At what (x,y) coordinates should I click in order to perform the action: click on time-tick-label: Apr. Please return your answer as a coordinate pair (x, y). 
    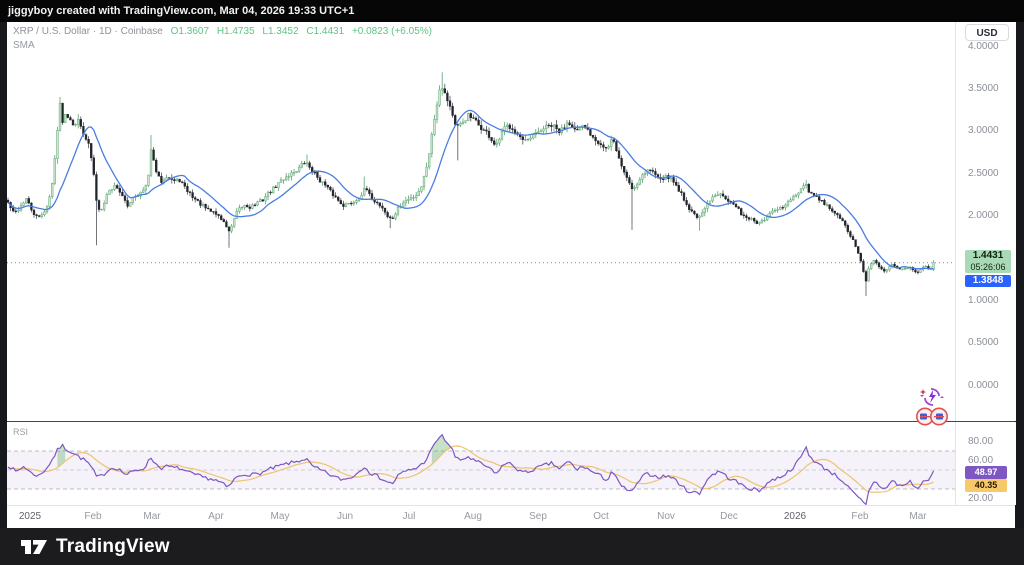
    Looking at the image, I should click on (216, 516).